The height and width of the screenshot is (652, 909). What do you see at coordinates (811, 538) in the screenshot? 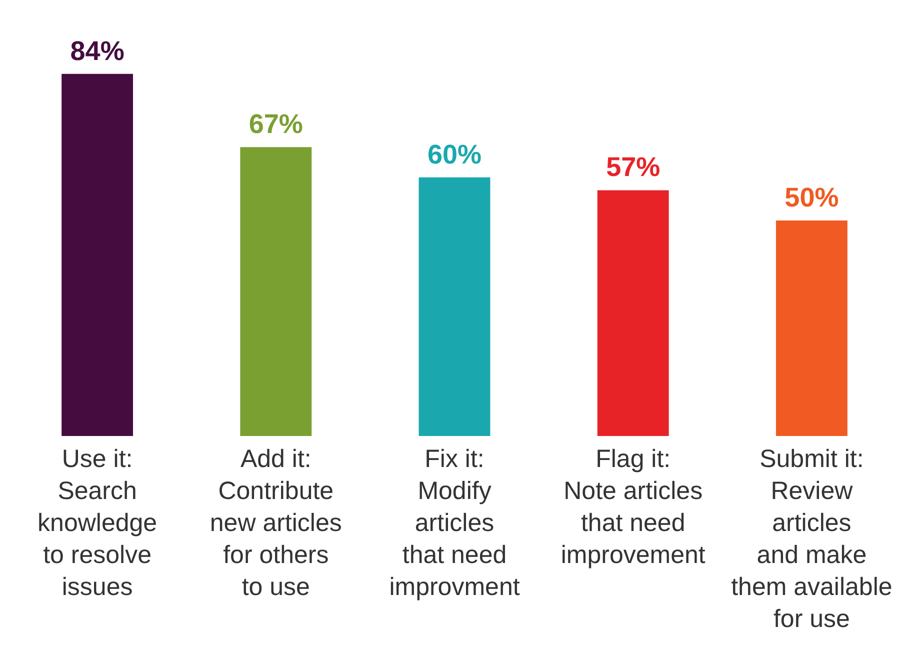
I see `x-tick-label: Submit it: Review articles and make them available for use` at bounding box center [811, 538].